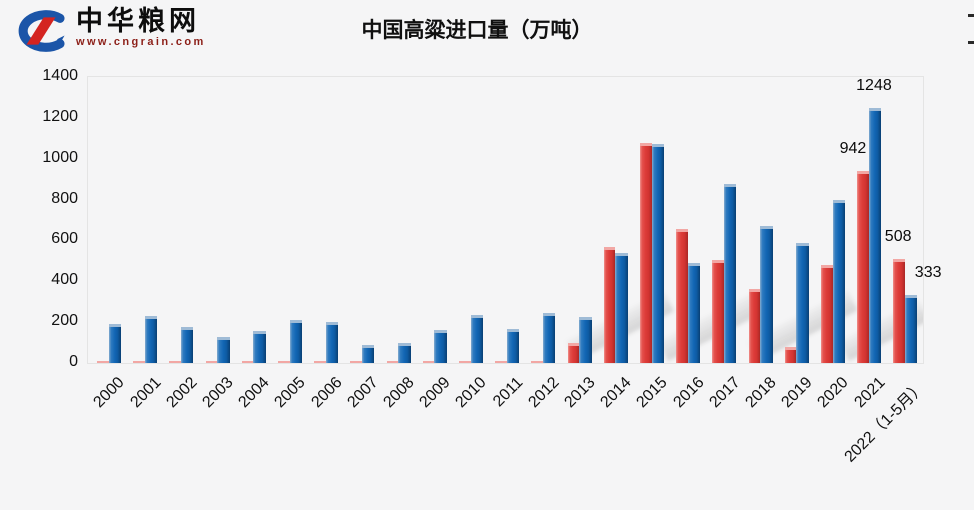 The width and height of the screenshot is (974, 510). I want to click on x-tick-label: 2012, so click(544, 393).